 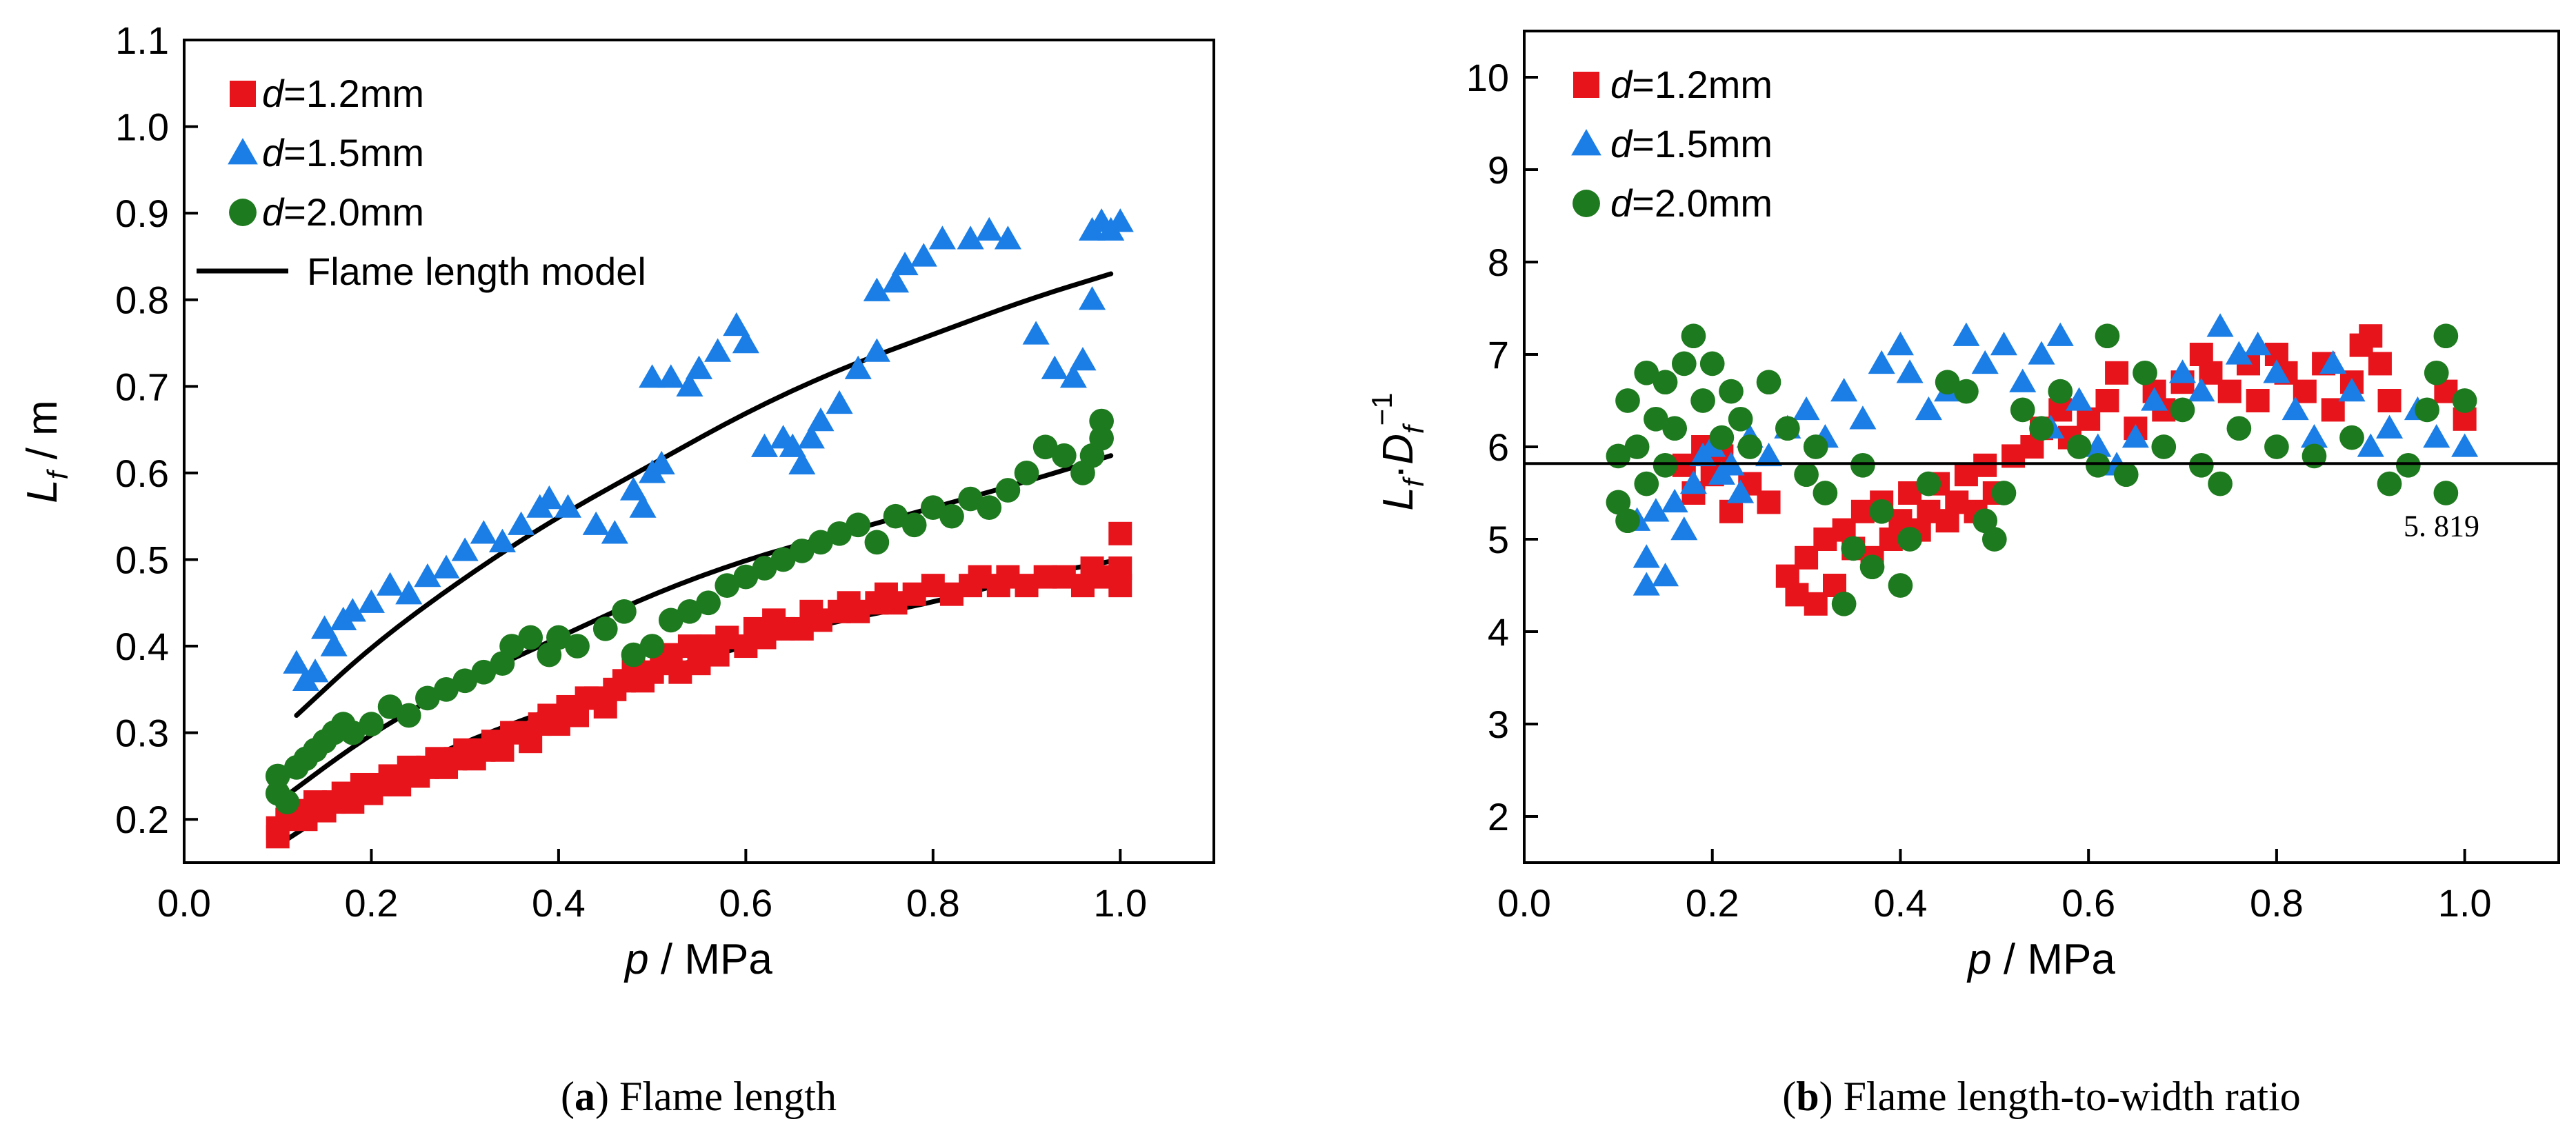 I want to click on panel-a-y-tick-label: 0.6, so click(x=142, y=474).